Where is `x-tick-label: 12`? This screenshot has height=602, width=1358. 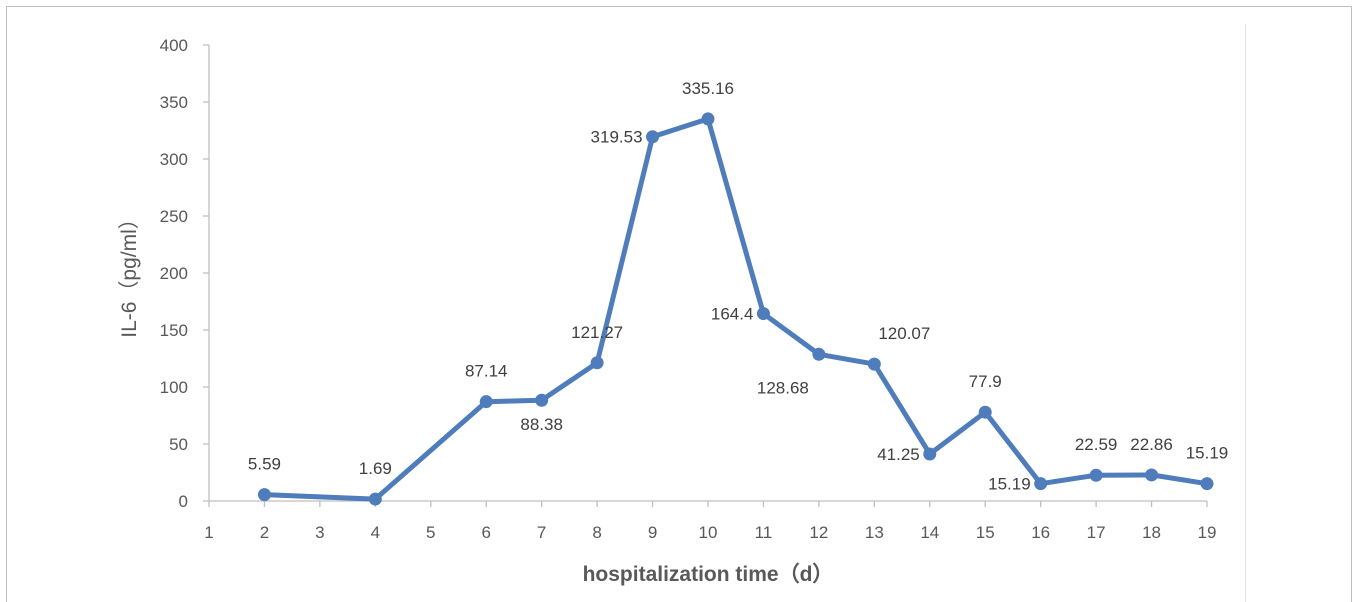 x-tick-label: 12 is located at coordinates (818, 532).